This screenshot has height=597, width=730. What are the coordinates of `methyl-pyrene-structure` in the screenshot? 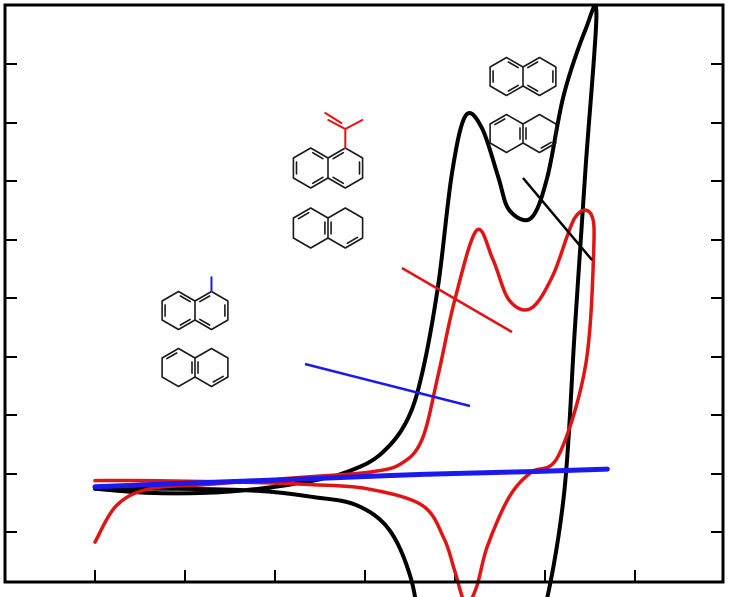 It's located at (195, 332).